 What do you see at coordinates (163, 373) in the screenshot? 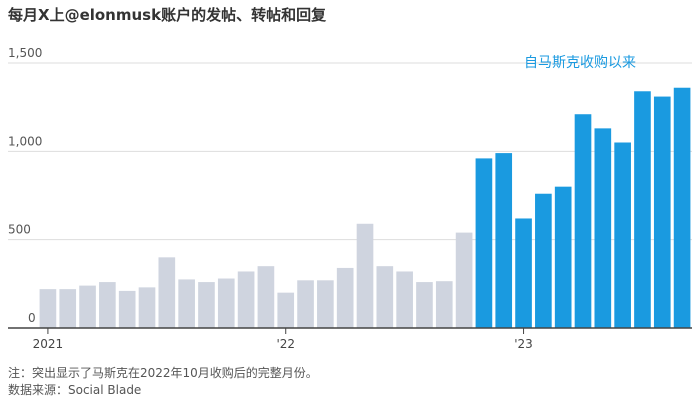
I see `footnote: 注：突出显示了马斯克在2022年10月收购后的完整月份。` at bounding box center [163, 373].